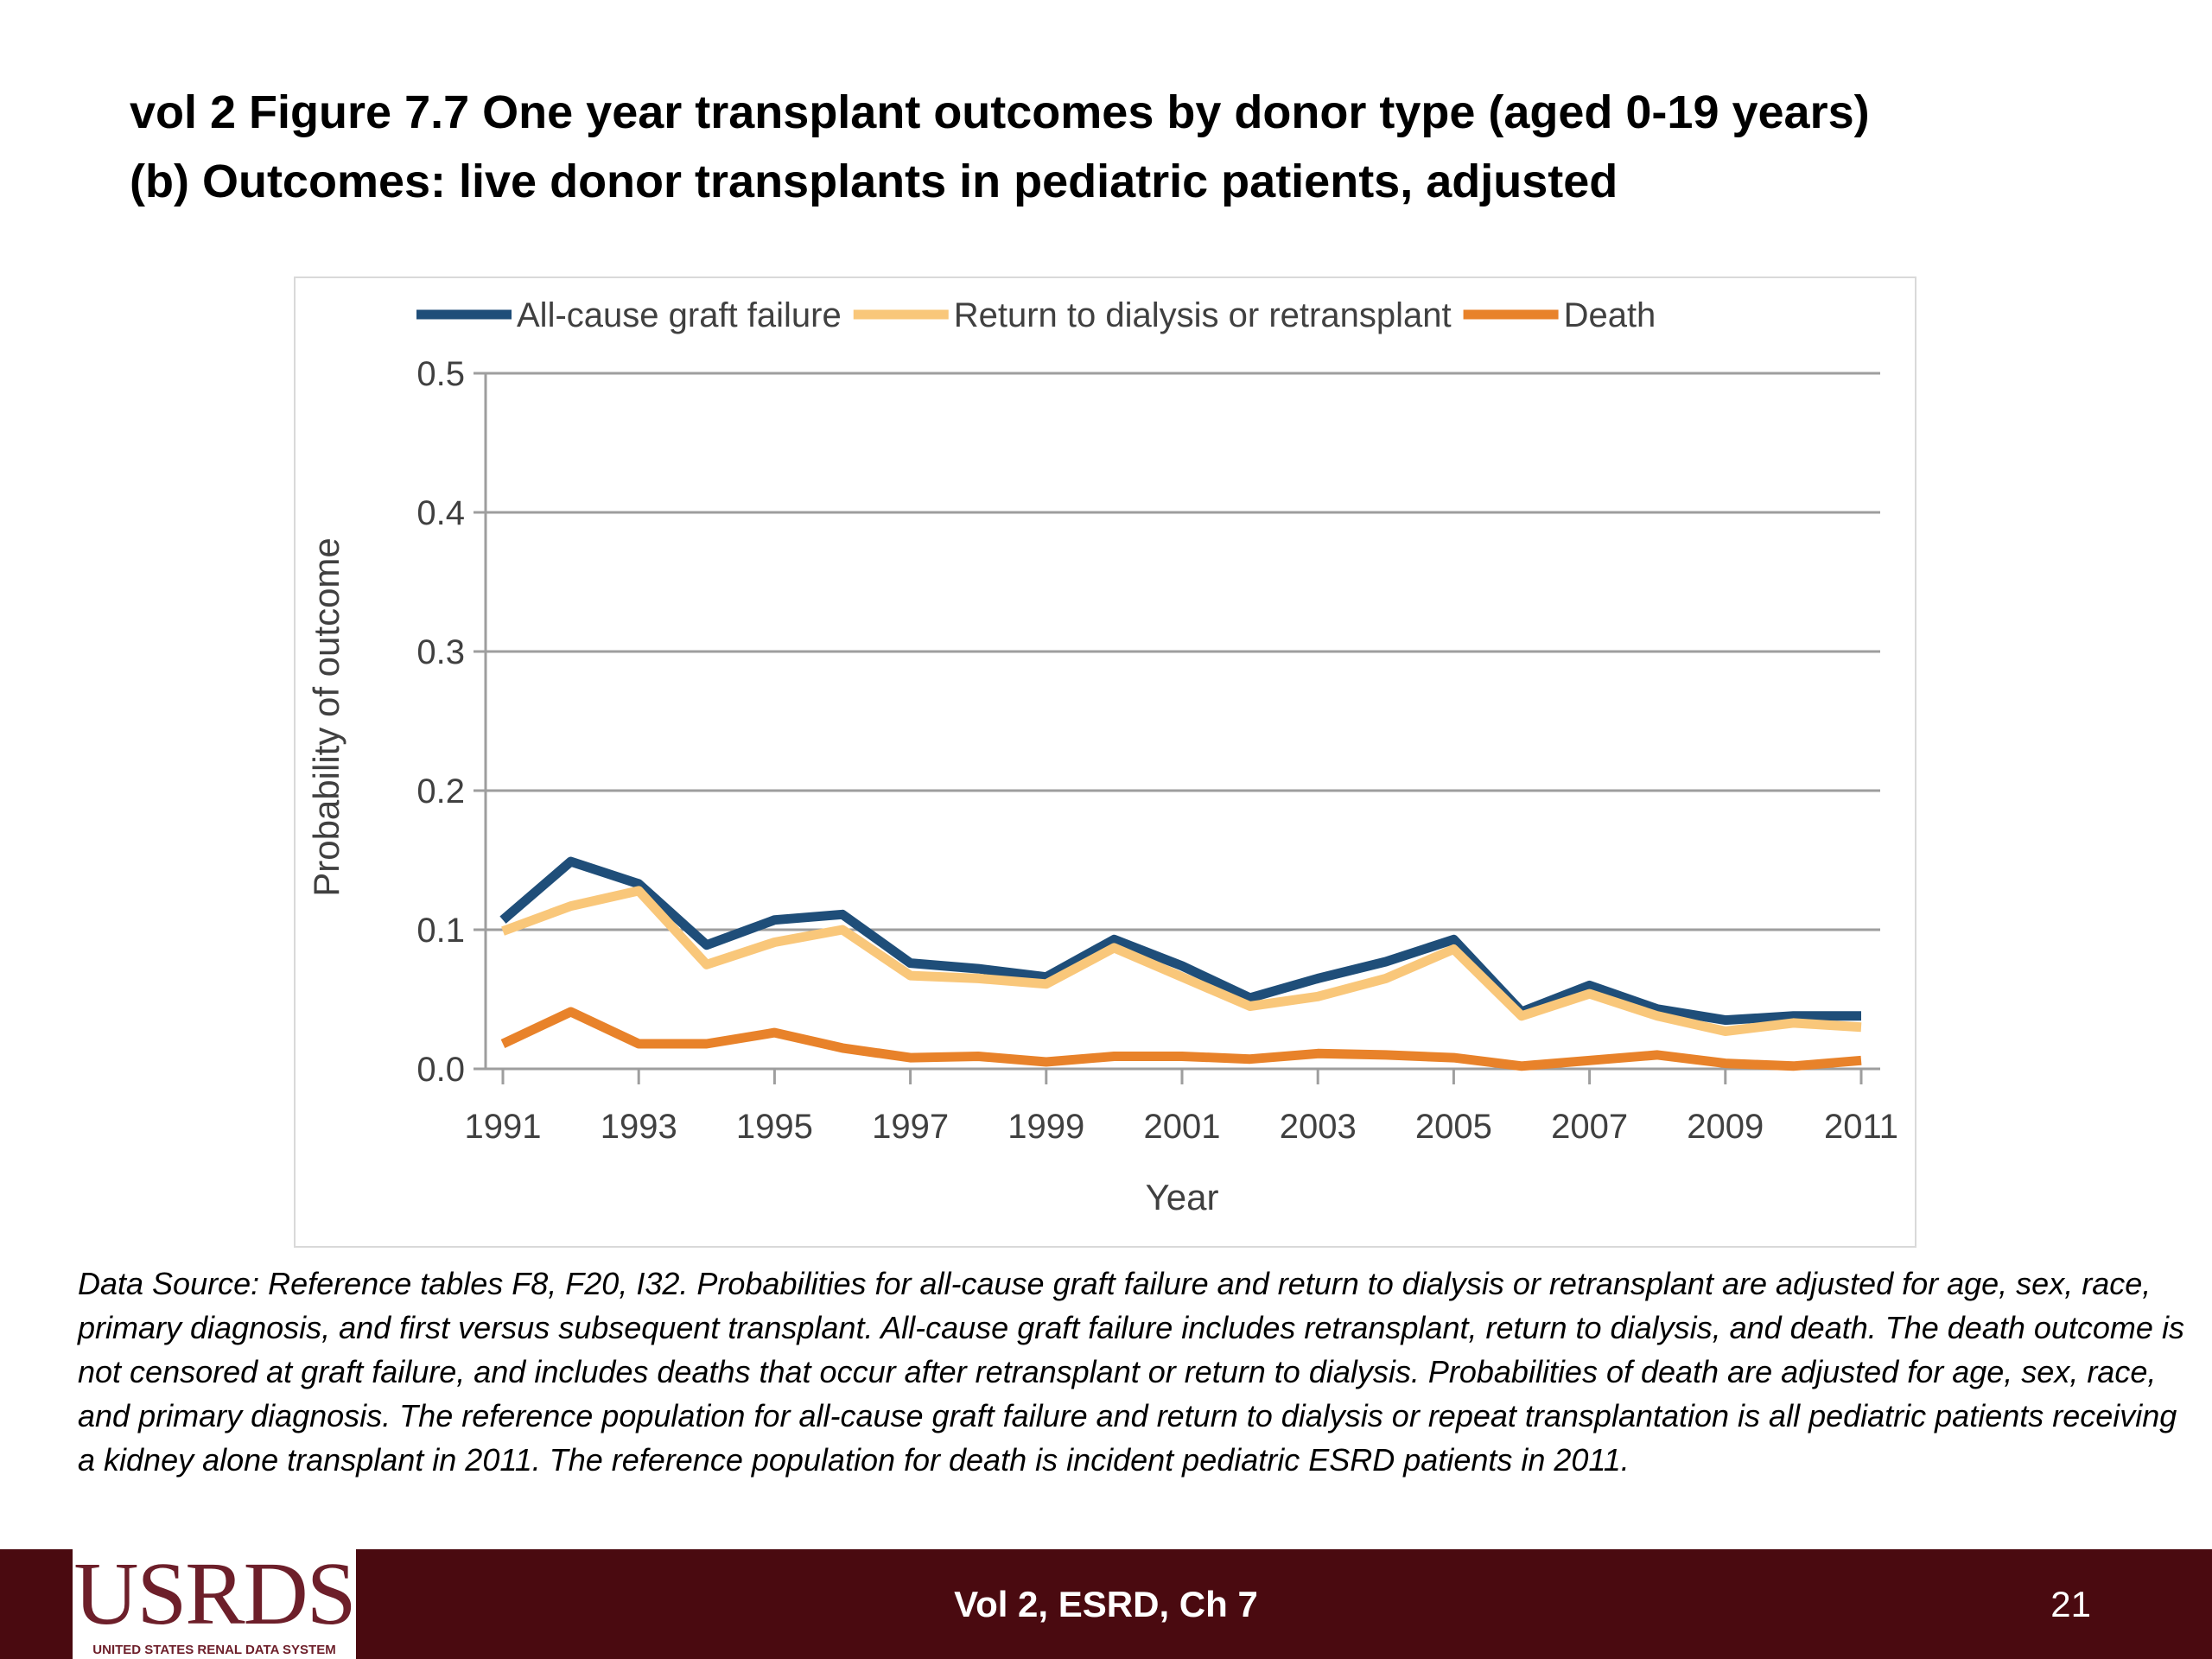  Describe the element at coordinates (440, 652) in the screenshot. I see `y-tick-label: 0.3` at that location.